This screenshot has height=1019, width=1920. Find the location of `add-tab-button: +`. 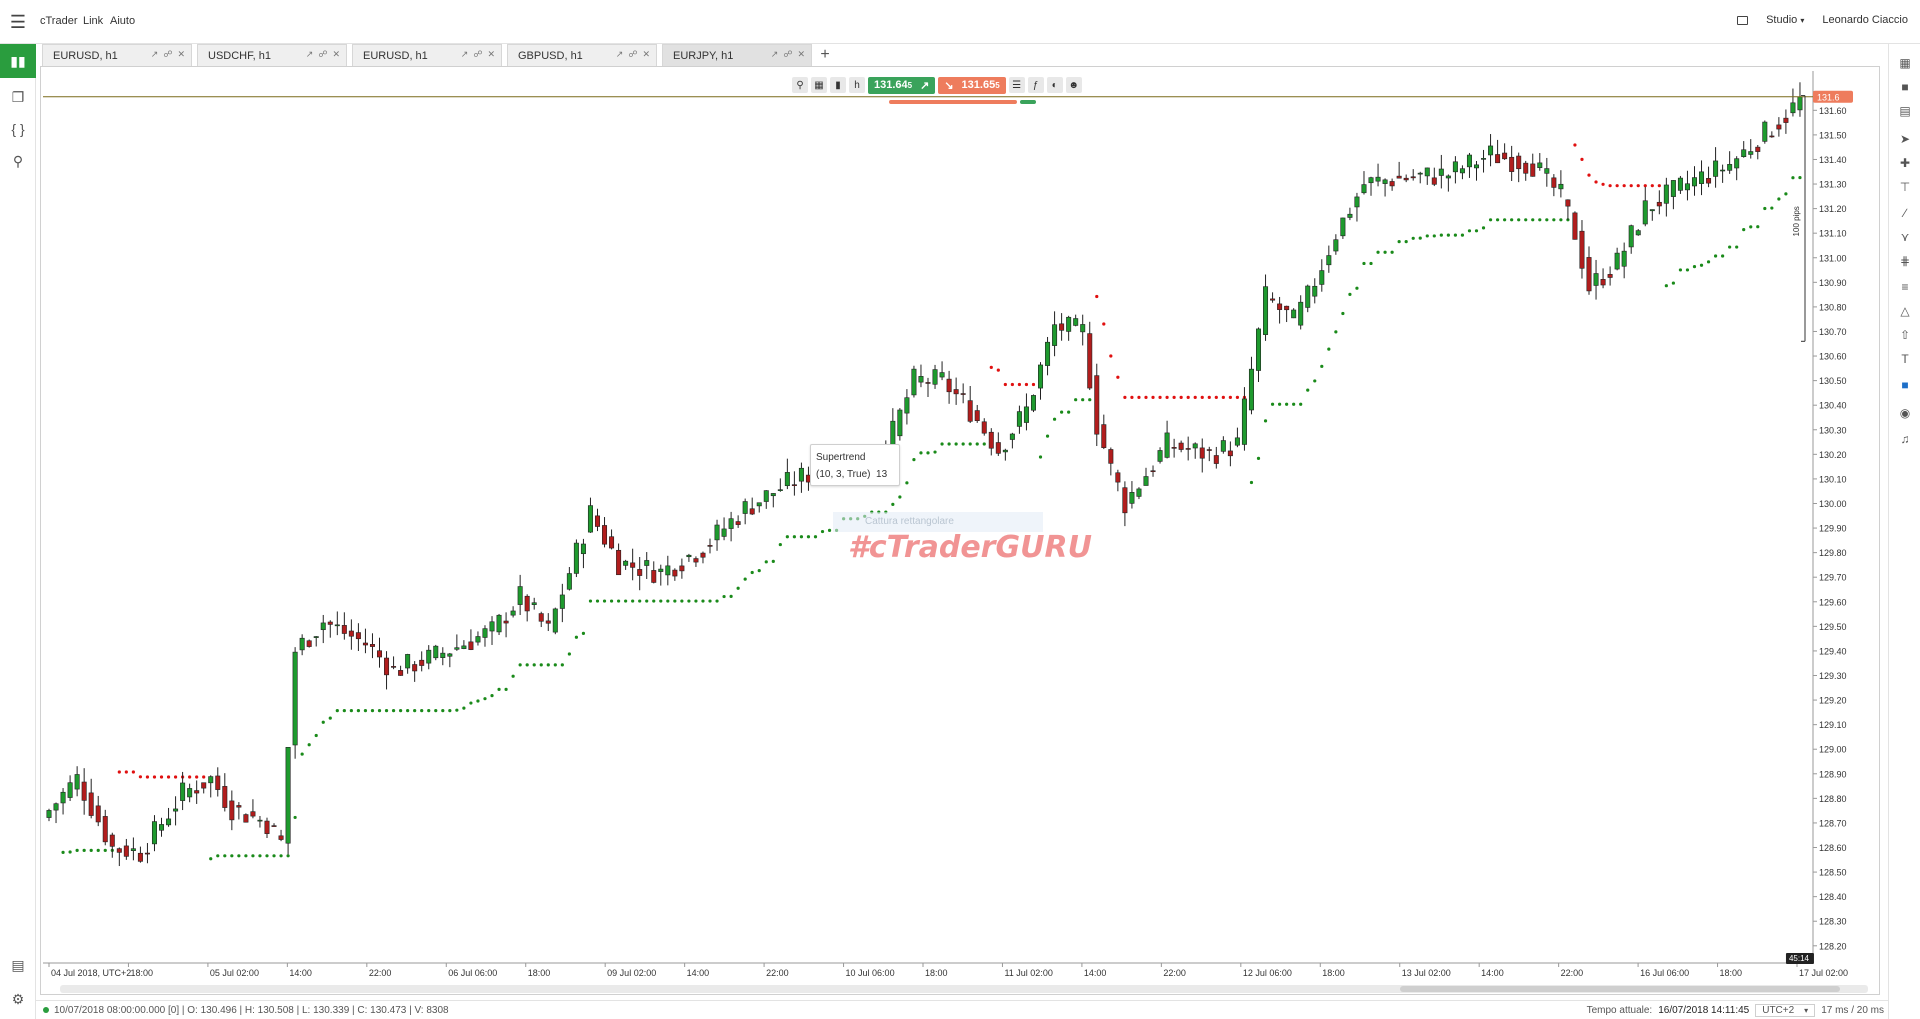

add-tab-button: + is located at coordinates (825, 54).